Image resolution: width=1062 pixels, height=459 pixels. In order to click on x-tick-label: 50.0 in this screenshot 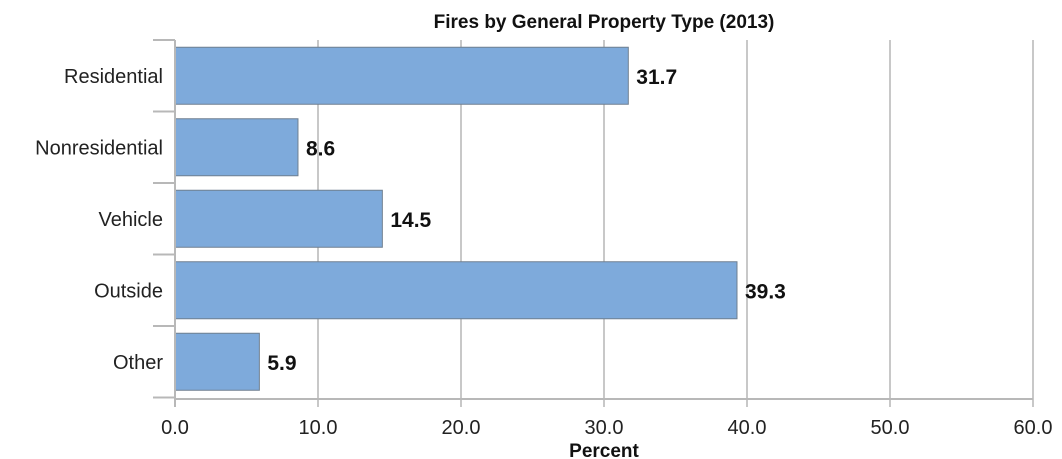, I will do `click(890, 428)`.